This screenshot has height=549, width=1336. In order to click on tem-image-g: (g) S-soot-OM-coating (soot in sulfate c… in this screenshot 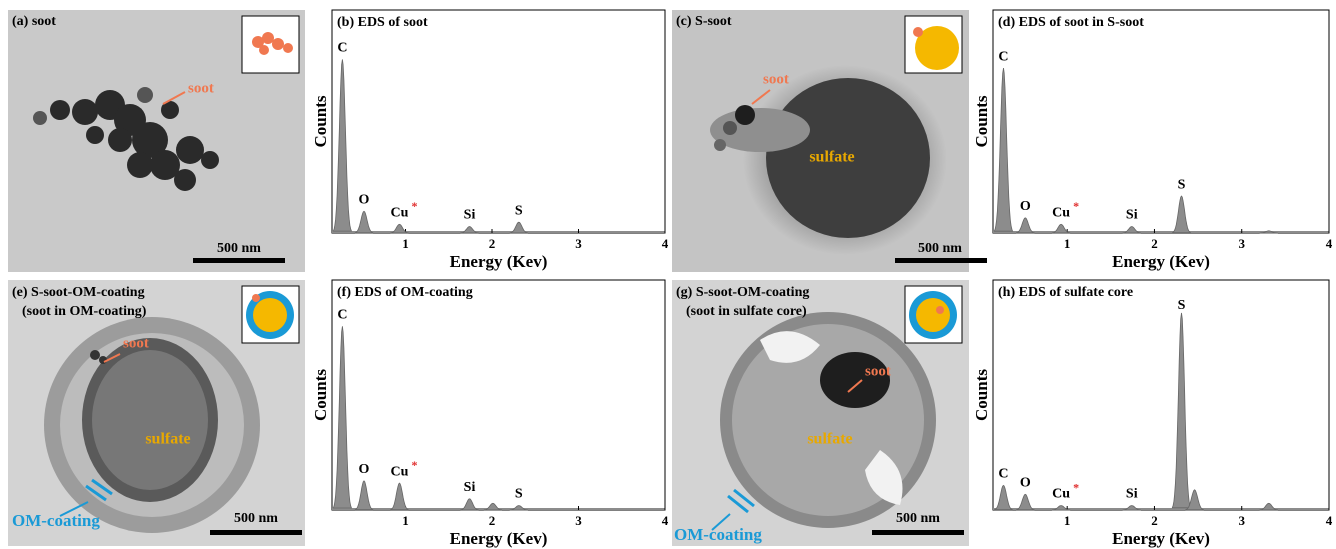, I will do `click(820, 413)`.